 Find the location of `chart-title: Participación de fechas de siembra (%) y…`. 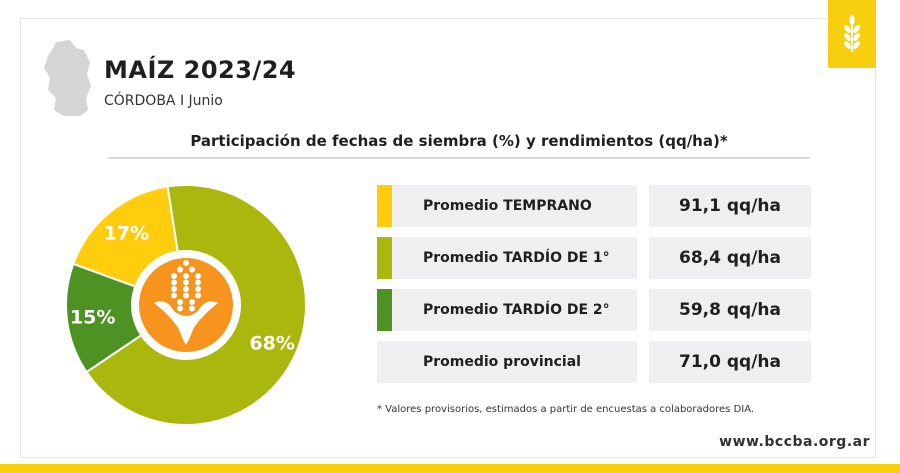

chart-title: Participación de fechas de siembra (%) y… is located at coordinates (459, 141).